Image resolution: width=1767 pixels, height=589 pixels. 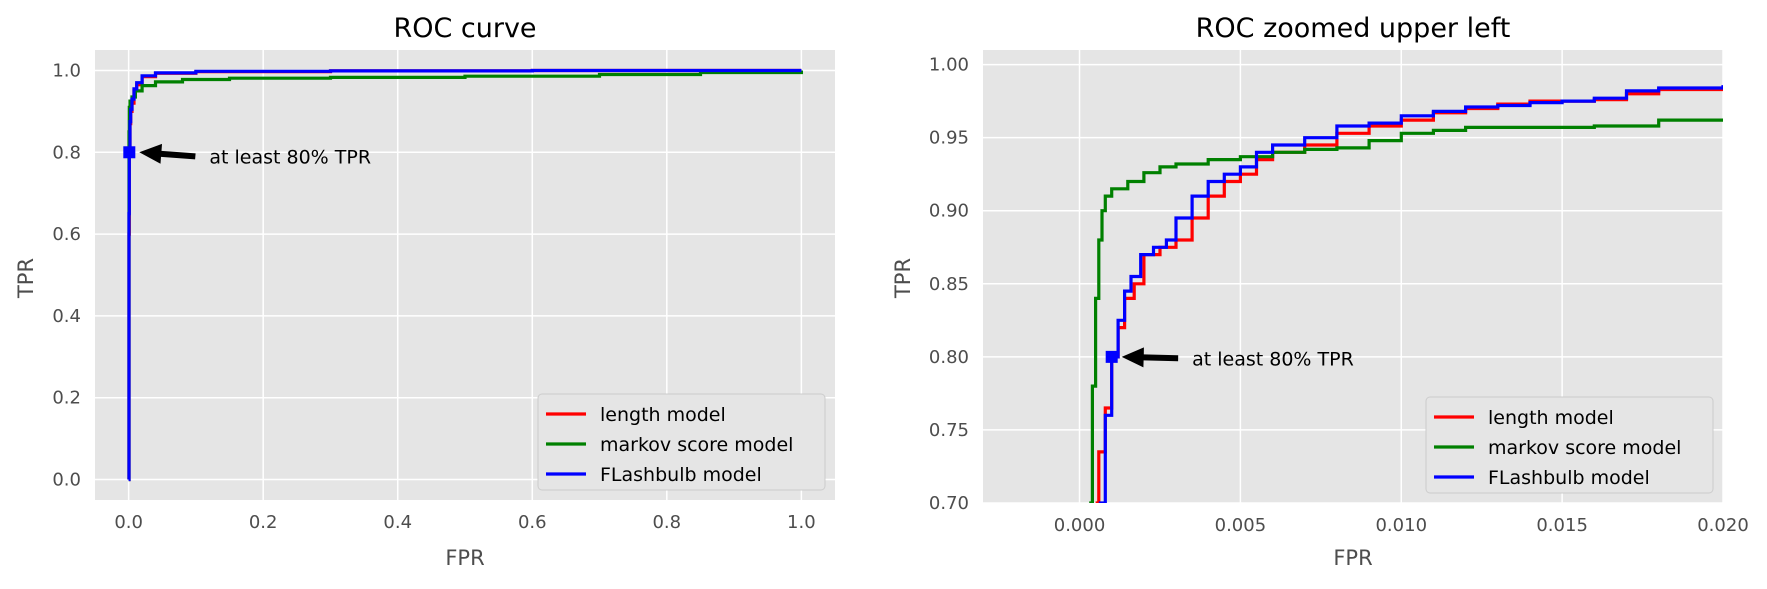 I want to click on y-tick-label: 0.90, so click(x=949, y=211).